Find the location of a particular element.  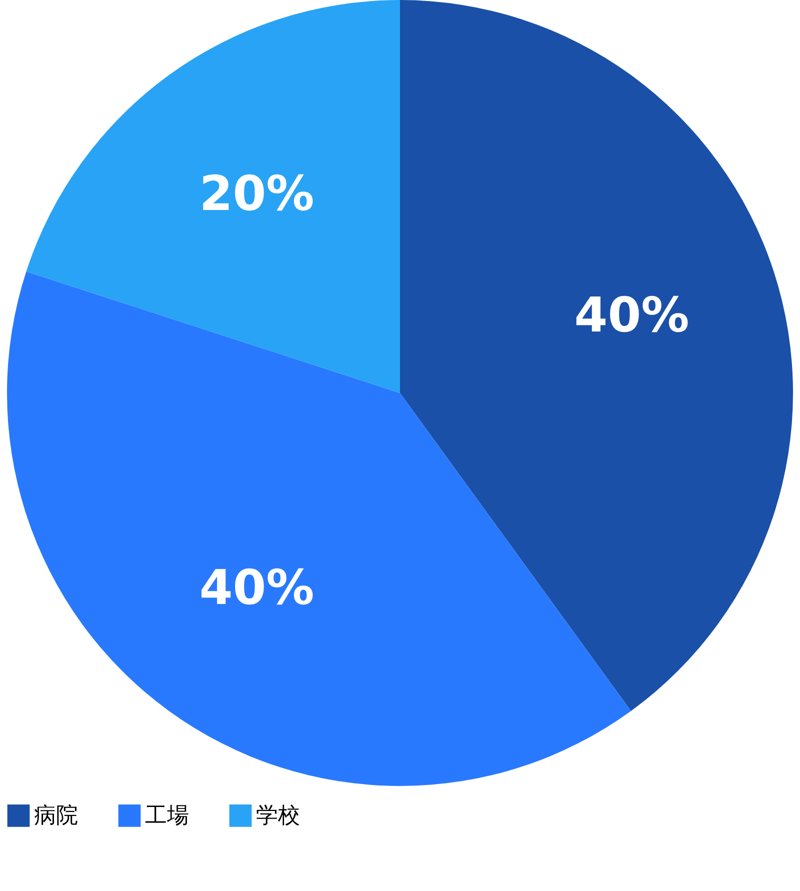

legend-label: 学校 is located at coordinates (278, 816).